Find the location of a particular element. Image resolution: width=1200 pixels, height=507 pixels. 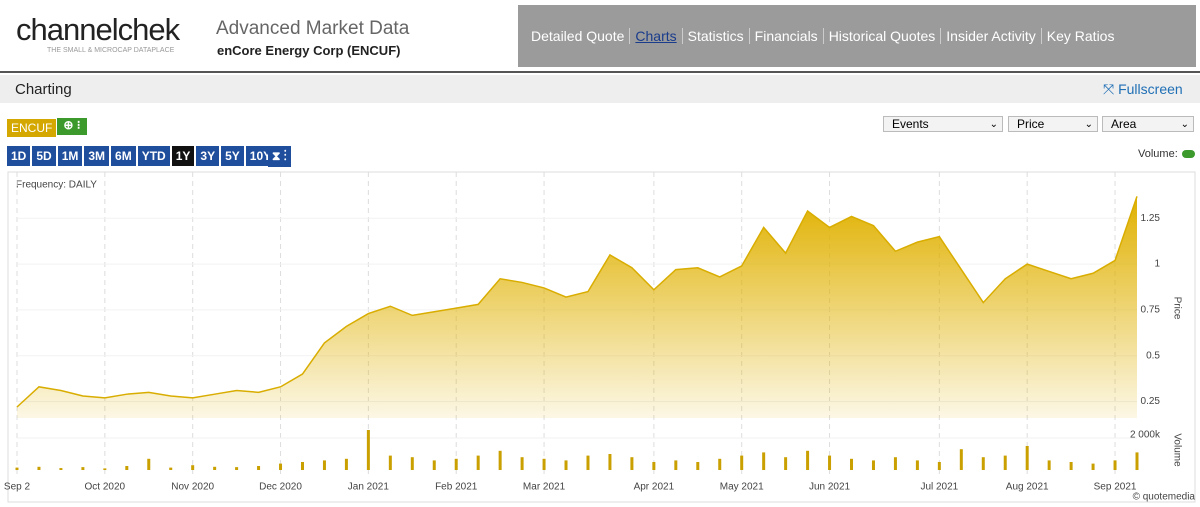

x-tick-label: Sep 2 is located at coordinates (17, 487).